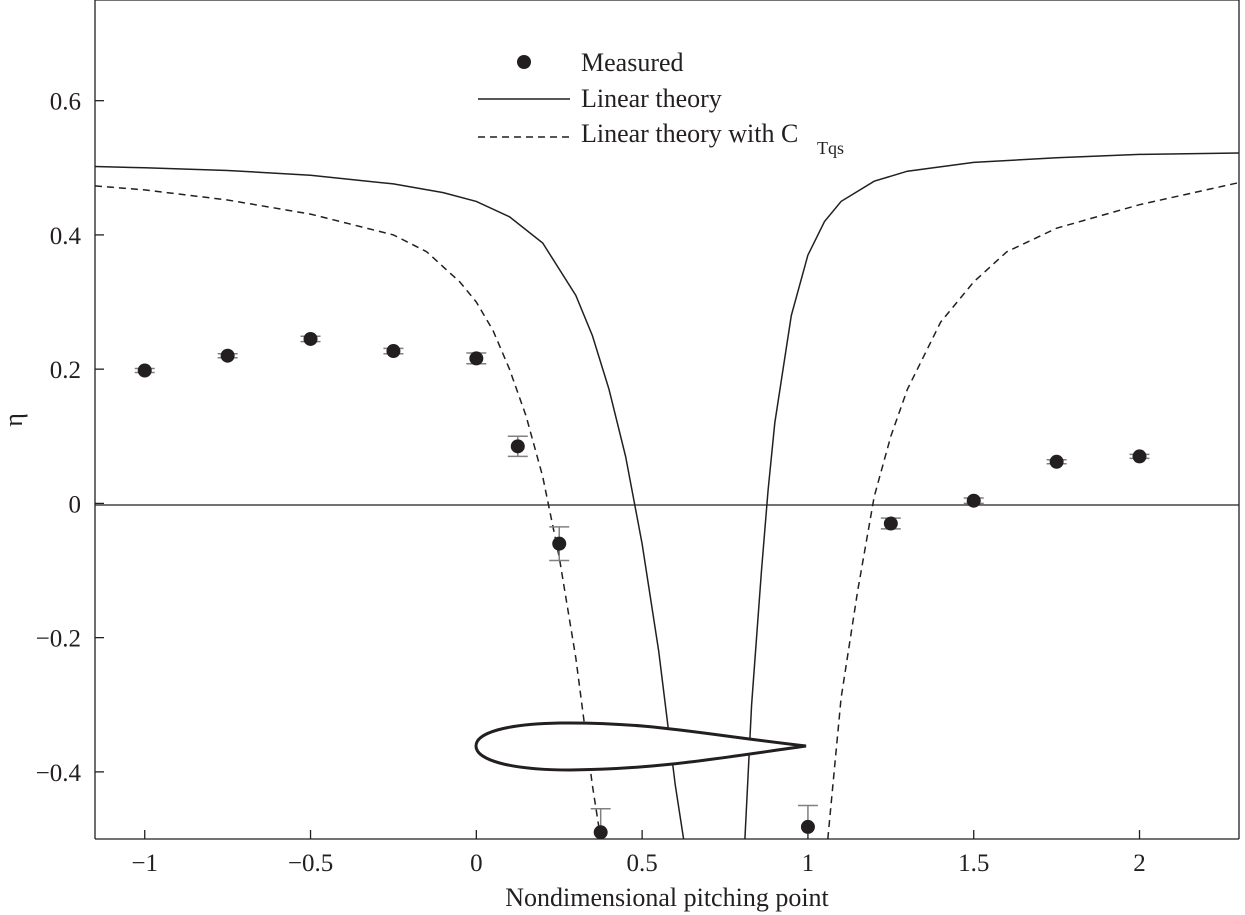 The image size is (1245, 915). What do you see at coordinates (667, 897) in the screenshot?
I see `x-axis-title: Nondimensional pitching point` at bounding box center [667, 897].